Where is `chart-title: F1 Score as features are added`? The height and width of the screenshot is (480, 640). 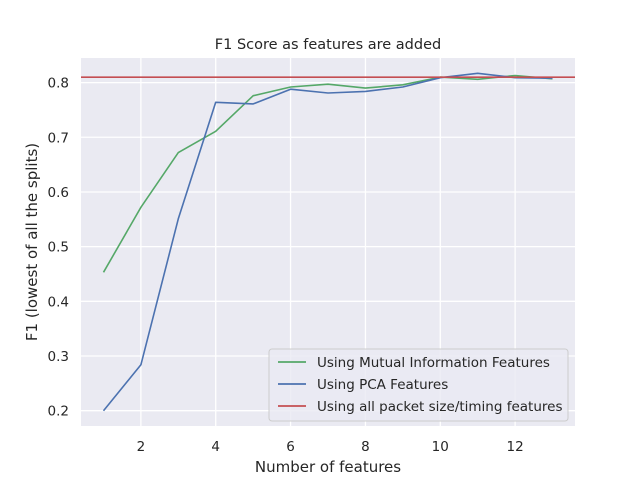 chart-title: F1 Score as features are added is located at coordinates (328, 45).